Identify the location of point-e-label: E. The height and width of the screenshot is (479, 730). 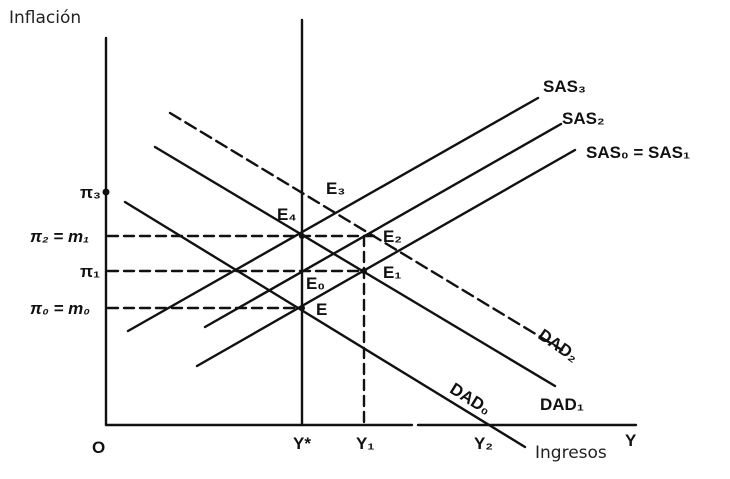
(322, 309).